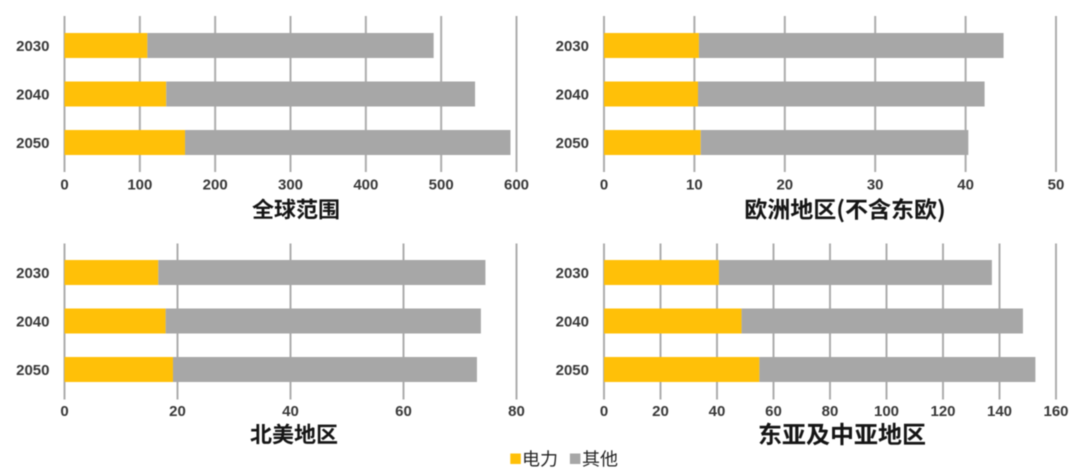 The width and height of the screenshot is (1080, 476). What do you see at coordinates (1055, 411) in the screenshot?
I see `svg-text: 160` at bounding box center [1055, 411].